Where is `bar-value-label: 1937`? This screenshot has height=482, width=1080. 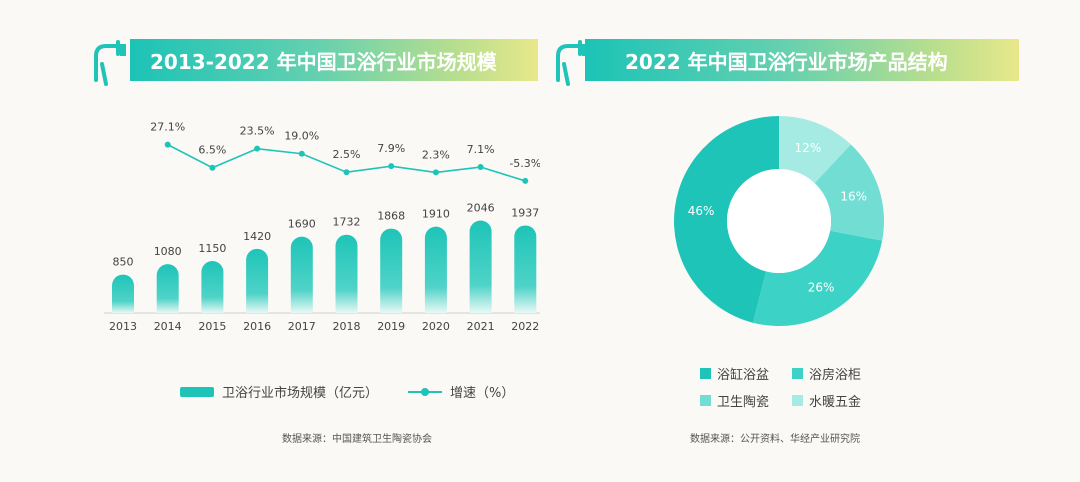
bar-value-label: 1937 is located at coordinates (525, 212).